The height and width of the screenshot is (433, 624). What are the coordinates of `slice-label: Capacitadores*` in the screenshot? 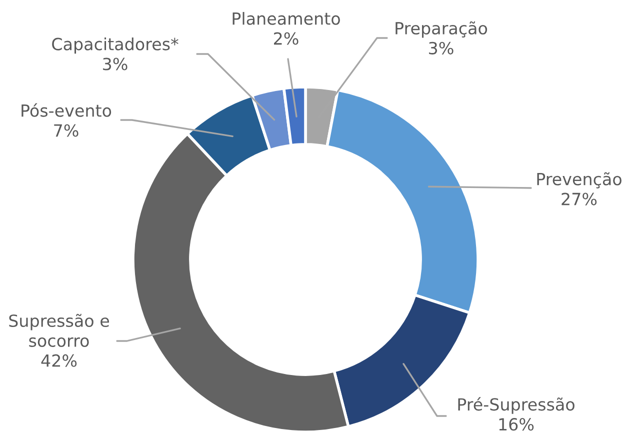 It's located at (115, 45).